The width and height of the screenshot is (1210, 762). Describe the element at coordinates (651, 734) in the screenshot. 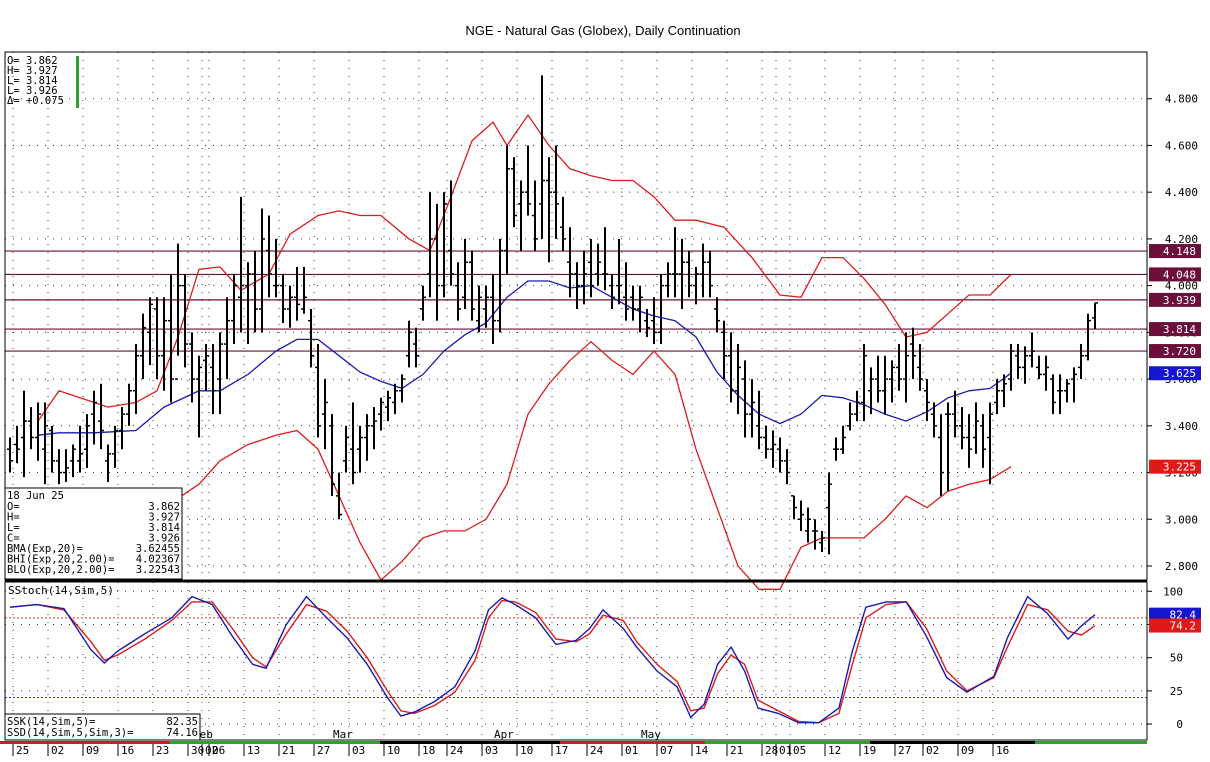

I see `month-label-4: May` at that location.